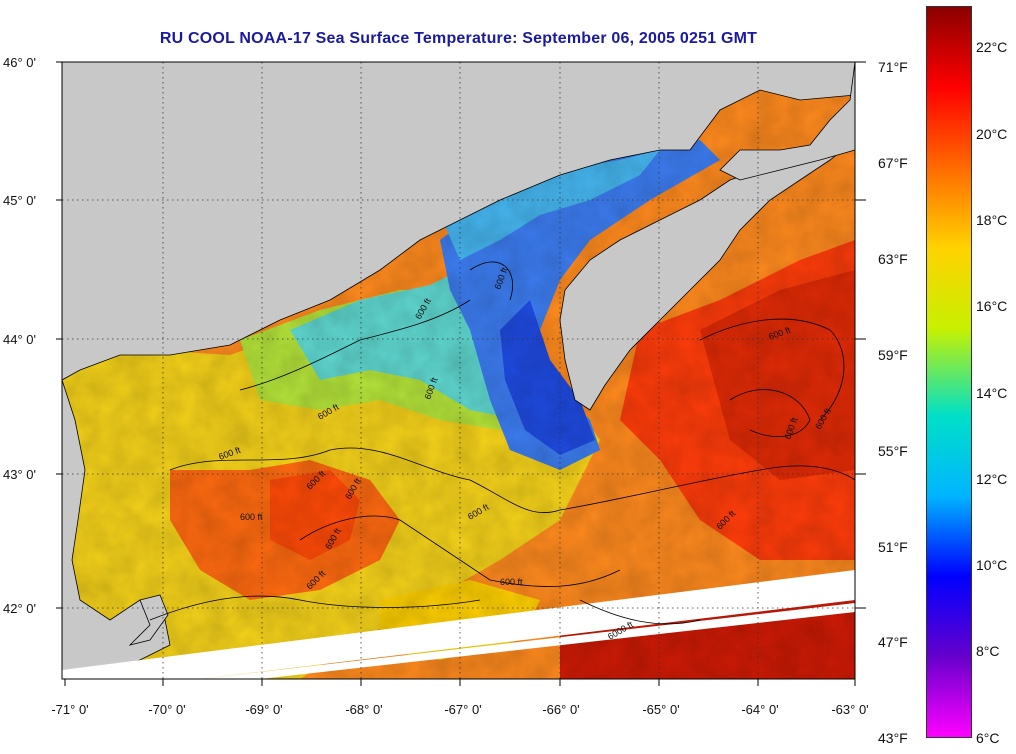  What do you see at coordinates (264, 709) in the screenshot?
I see `lon-label: -69° 0'` at bounding box center [264, 709].